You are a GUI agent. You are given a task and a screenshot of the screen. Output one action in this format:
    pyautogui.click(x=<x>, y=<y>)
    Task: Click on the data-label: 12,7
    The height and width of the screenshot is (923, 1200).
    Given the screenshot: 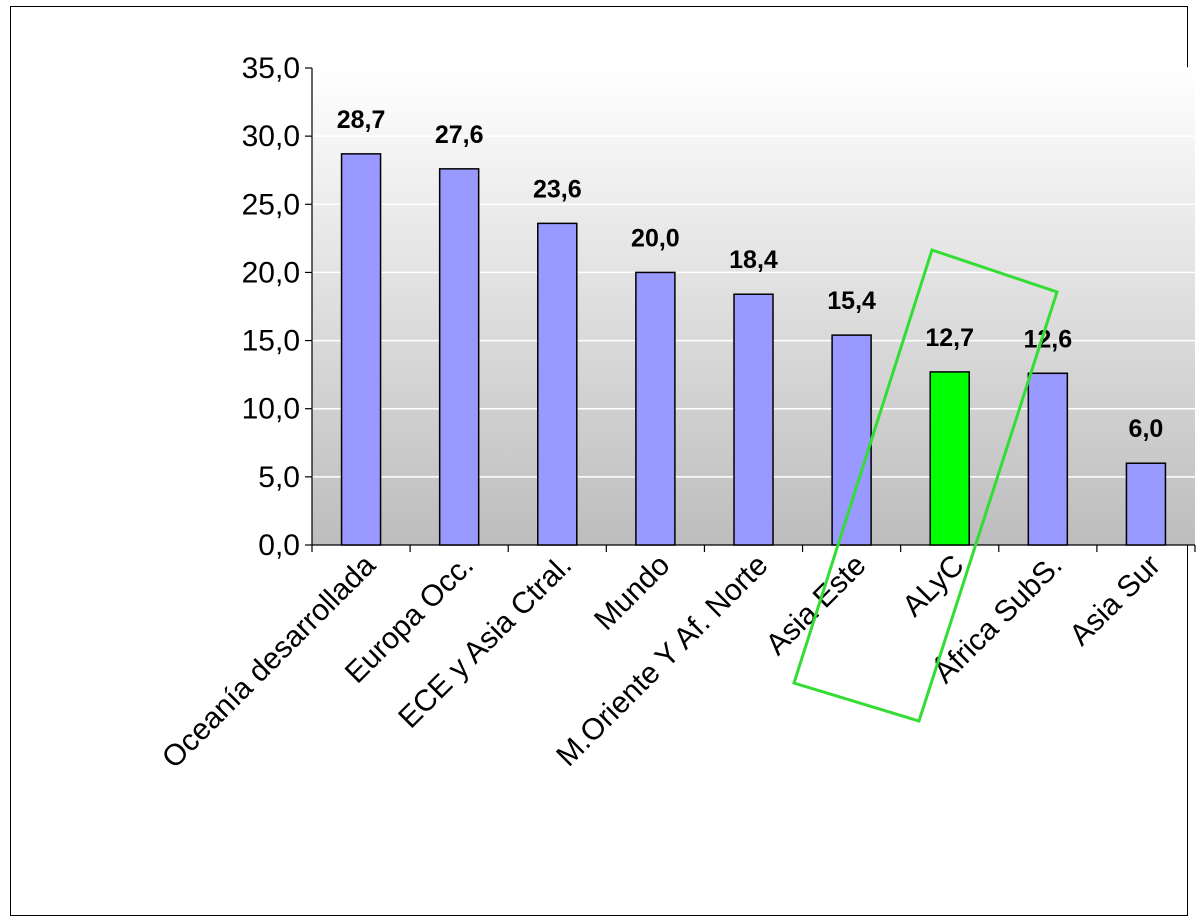 What is the action you would take?
    pyautogui.click(x=949, y=338)
    